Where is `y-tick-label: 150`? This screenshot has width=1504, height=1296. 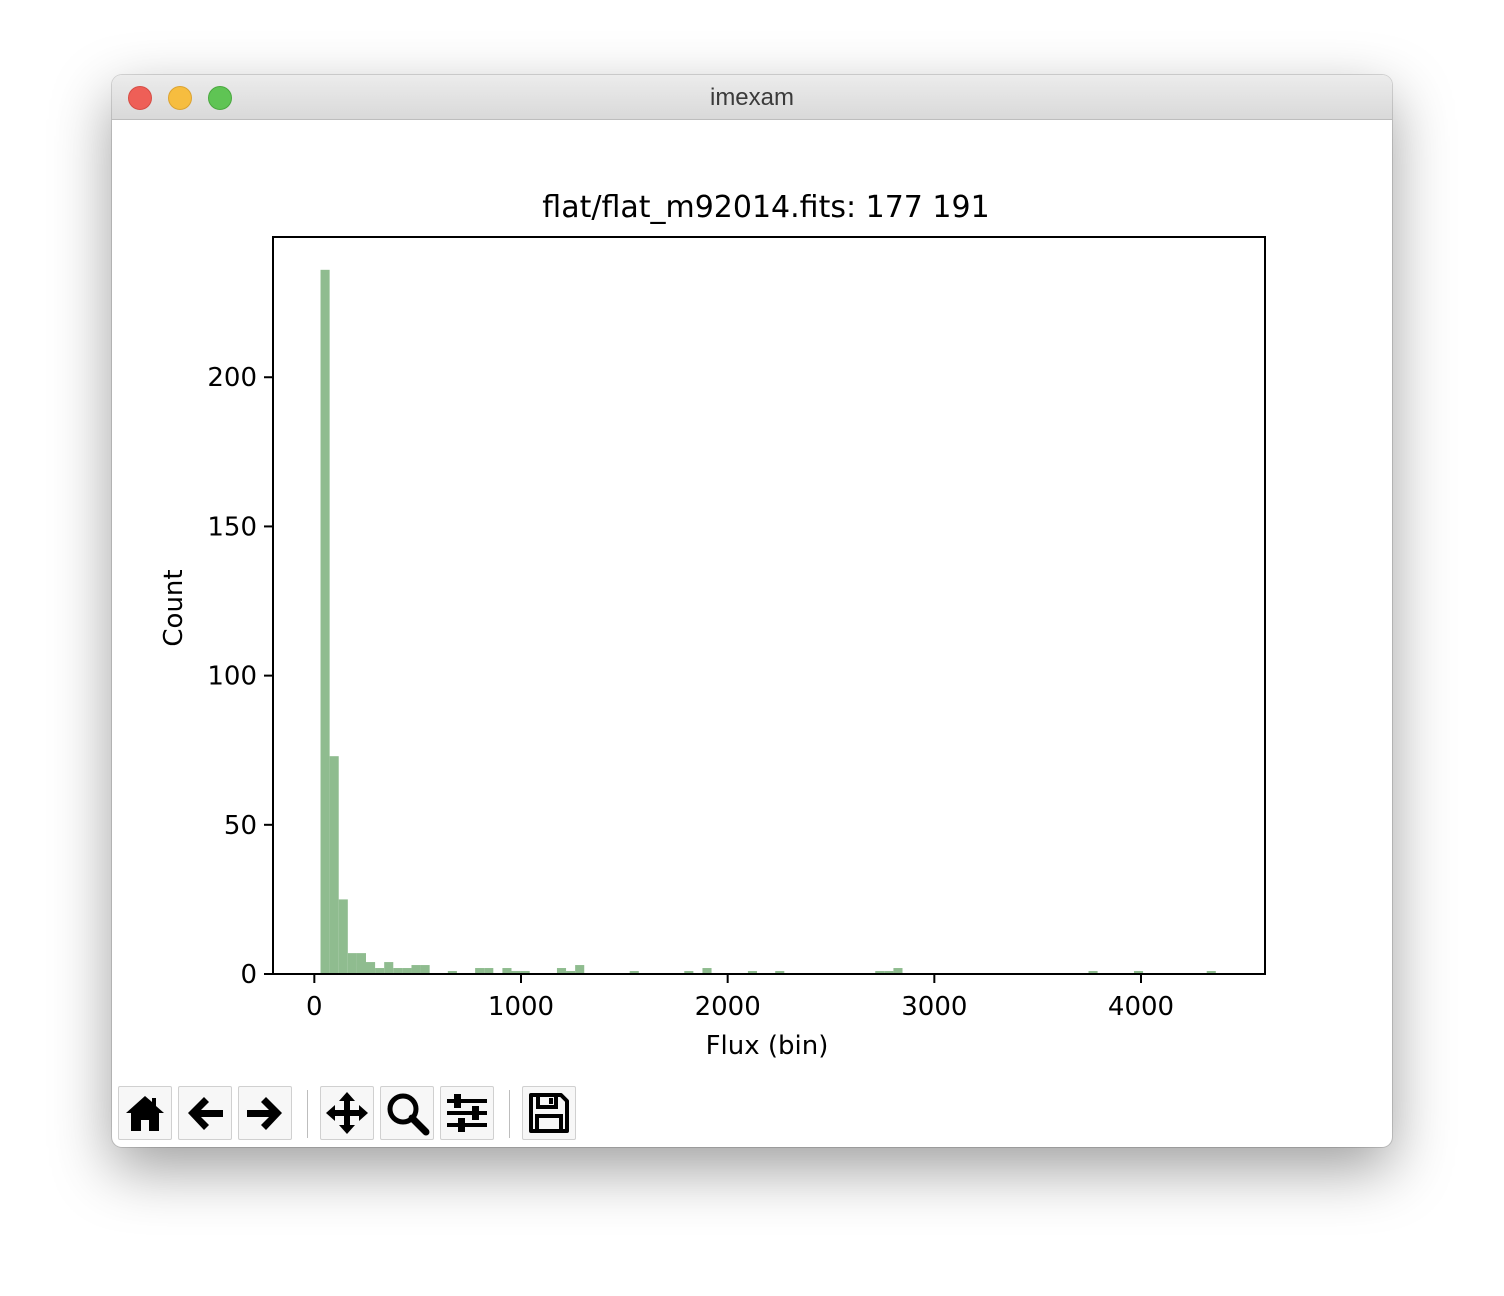
y-tick-label: 150 is located at coordinates (232, 527).